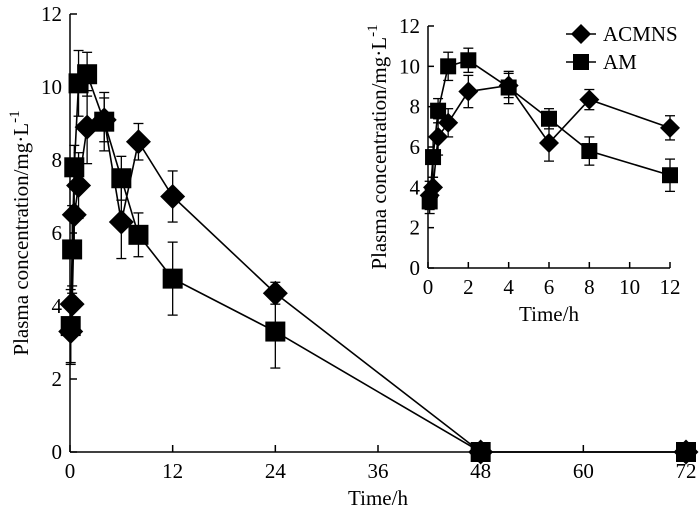 Image resolution: width=700 pixels, height=525 pixels. What do you see at coordinates (415, 107) in the screenshot?
I see `inset-y-tick-label: 8` at bounding box center [415, 107].